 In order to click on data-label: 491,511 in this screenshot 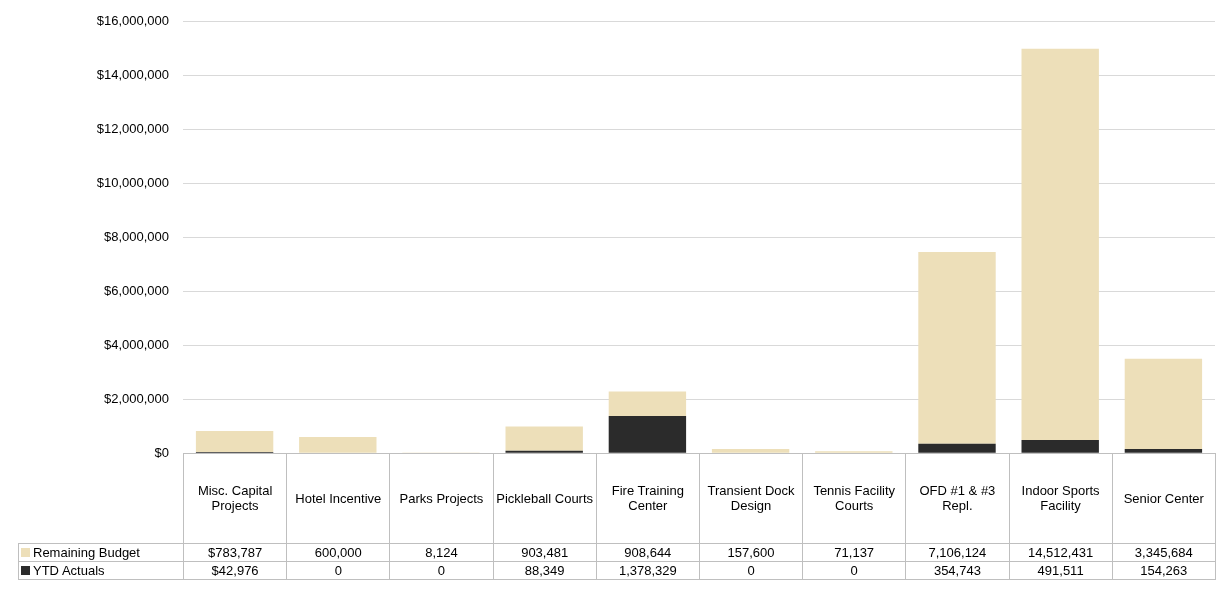, I will do `click(1061, 570)`.